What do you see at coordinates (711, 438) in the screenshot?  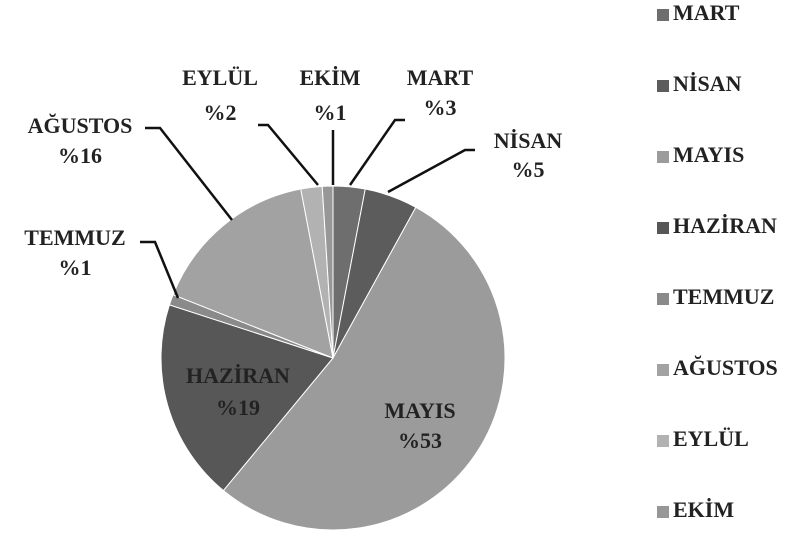 I see `legend-label: EYLÜL` at bounding box center [711, 438].